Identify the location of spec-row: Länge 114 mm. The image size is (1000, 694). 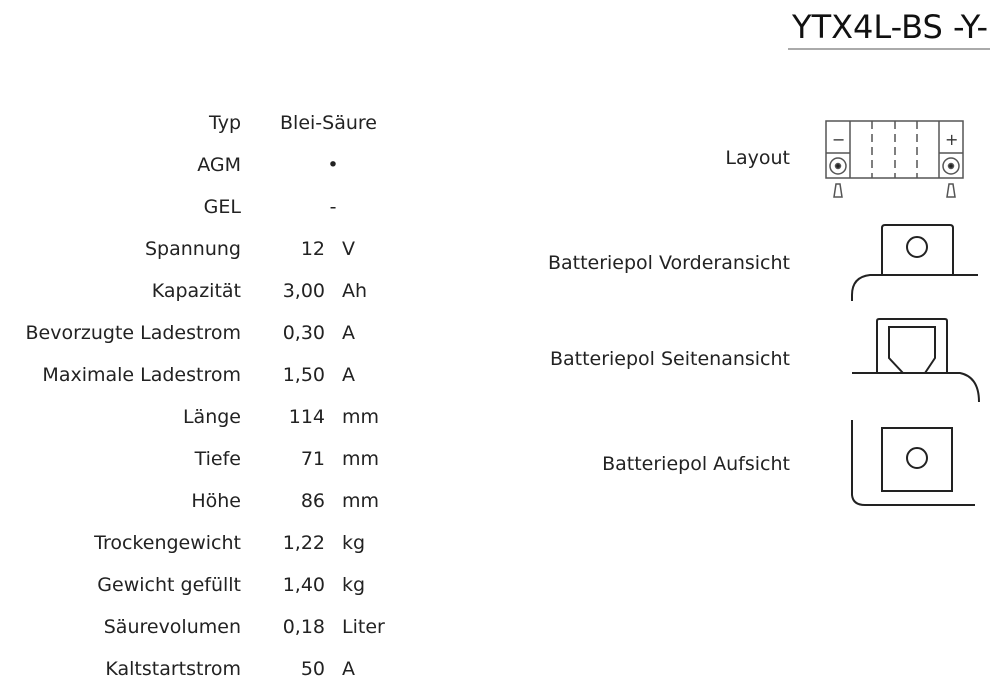
(210, 417).